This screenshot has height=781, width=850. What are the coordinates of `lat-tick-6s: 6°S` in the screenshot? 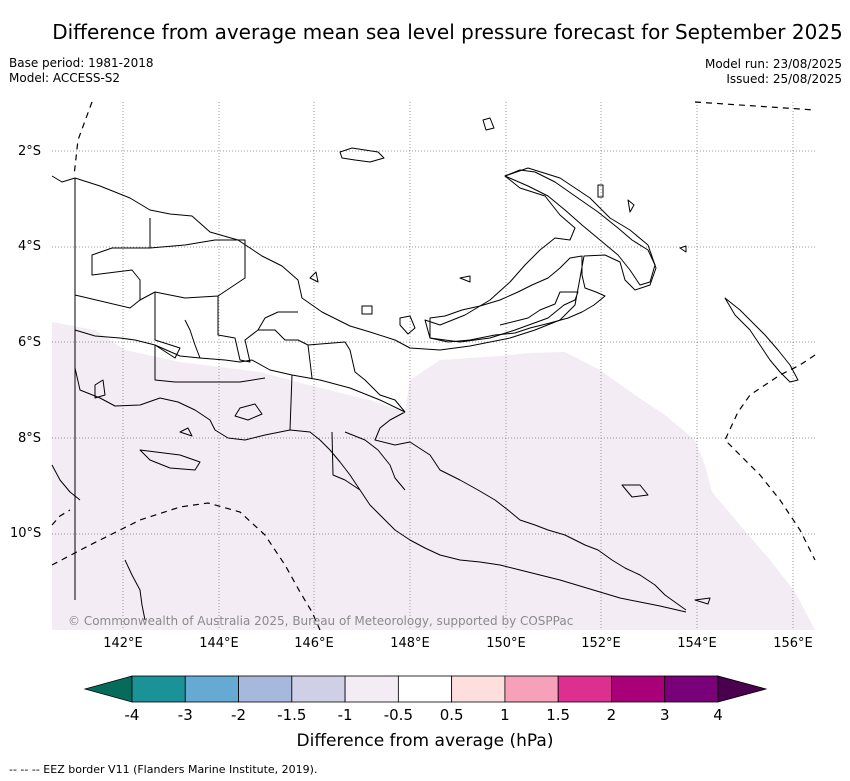 It's located at (30, 342).